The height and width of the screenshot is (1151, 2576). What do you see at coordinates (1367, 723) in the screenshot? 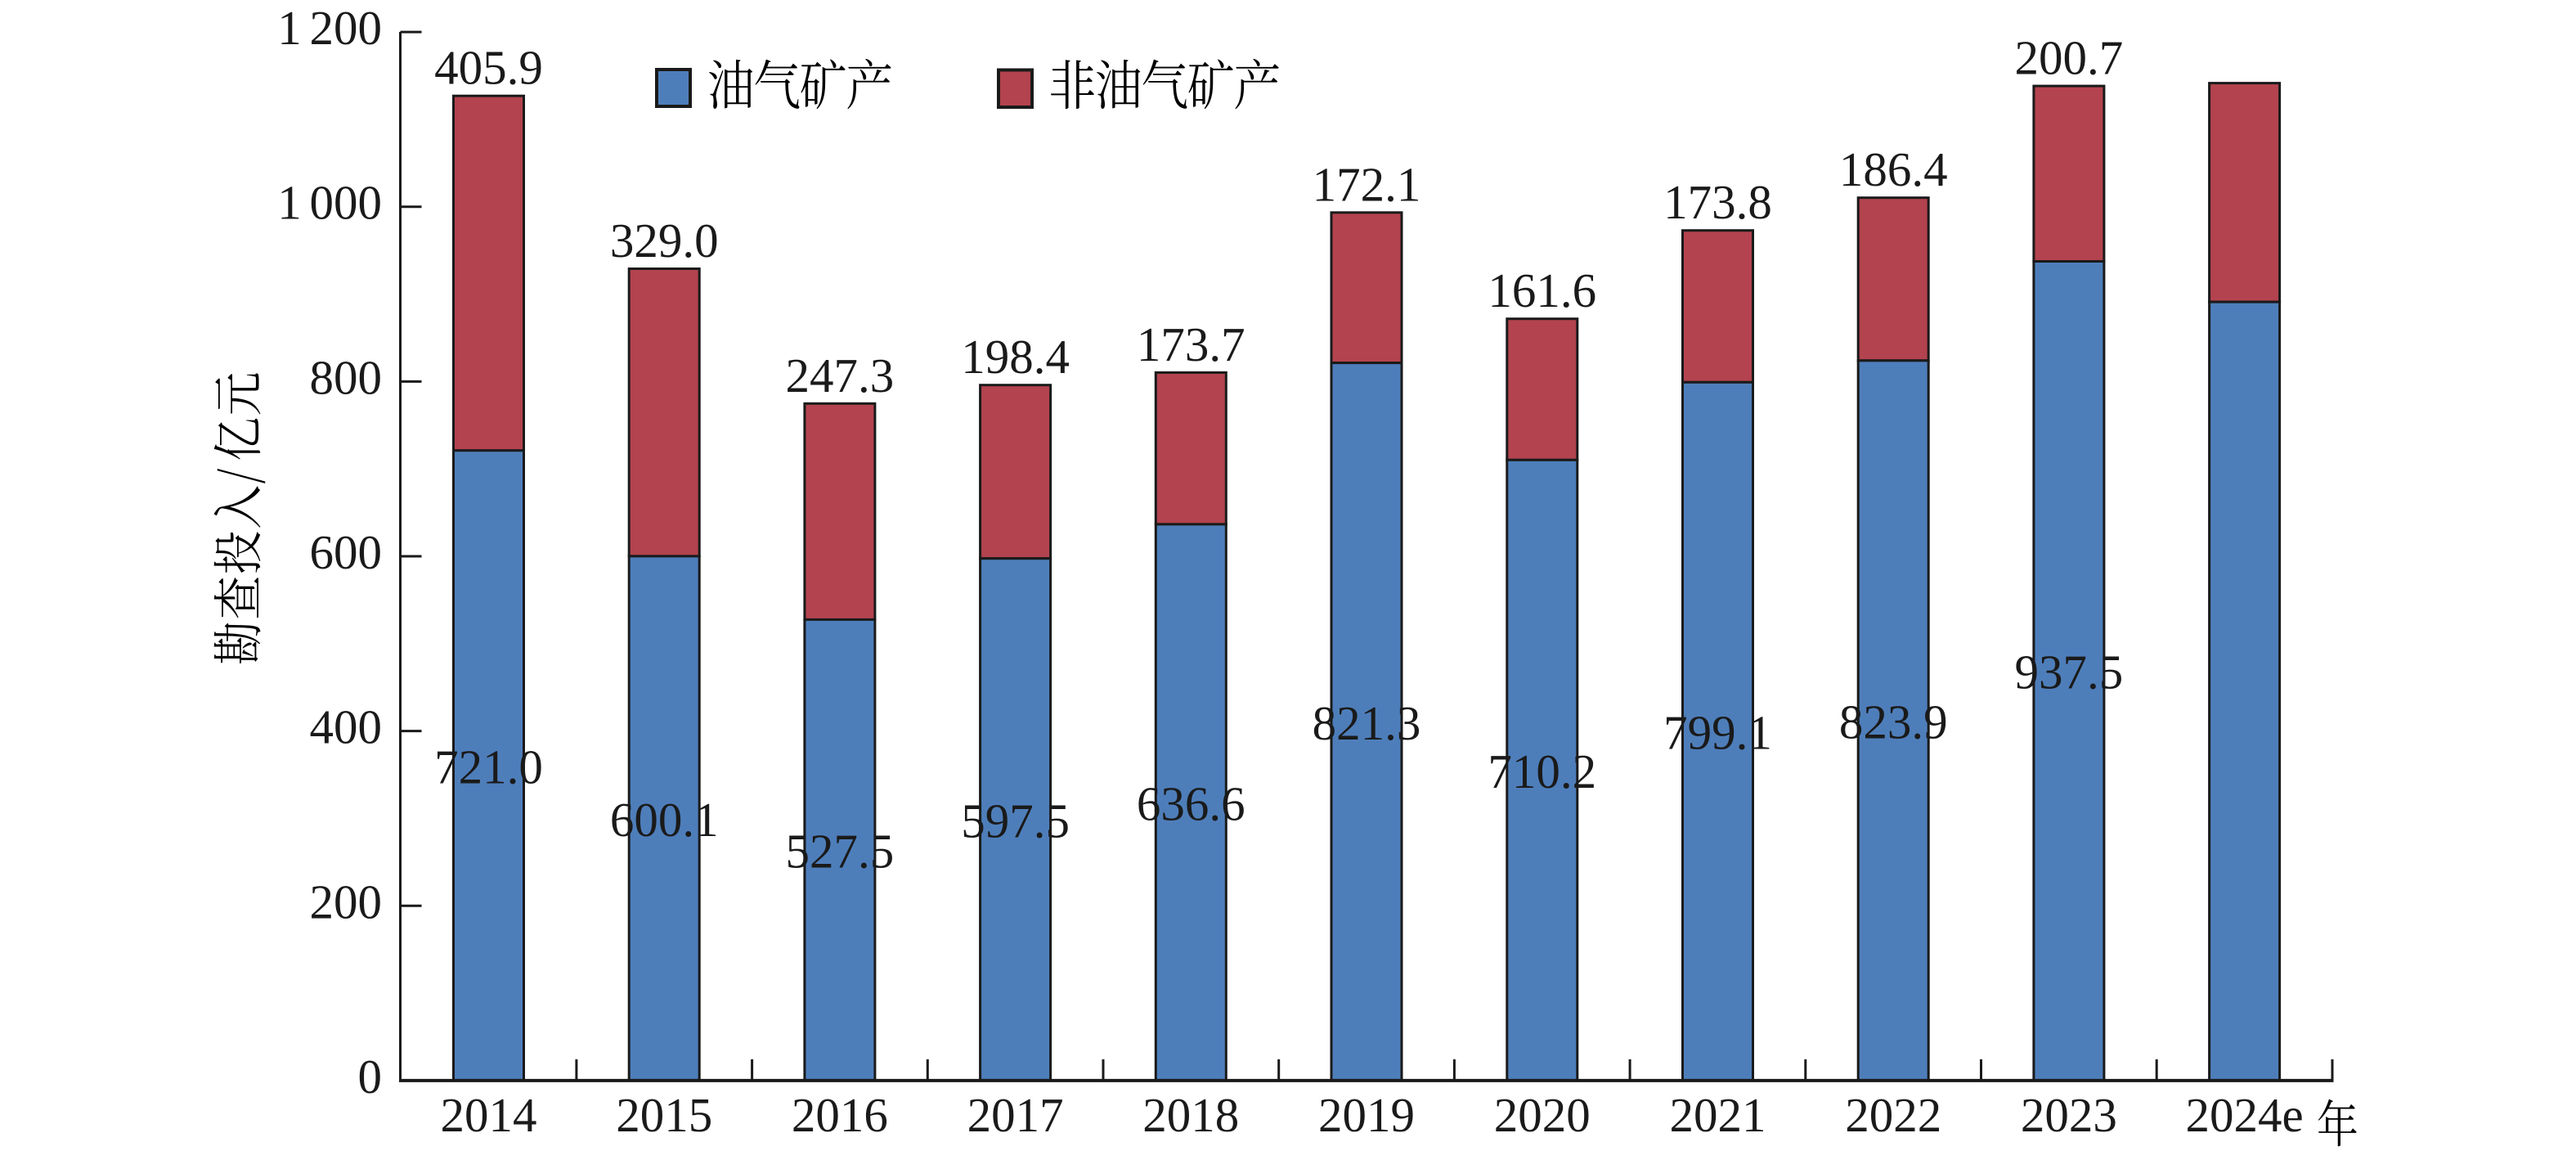
I see `svg-text: 821.3` at bounding box center [1367, 723].